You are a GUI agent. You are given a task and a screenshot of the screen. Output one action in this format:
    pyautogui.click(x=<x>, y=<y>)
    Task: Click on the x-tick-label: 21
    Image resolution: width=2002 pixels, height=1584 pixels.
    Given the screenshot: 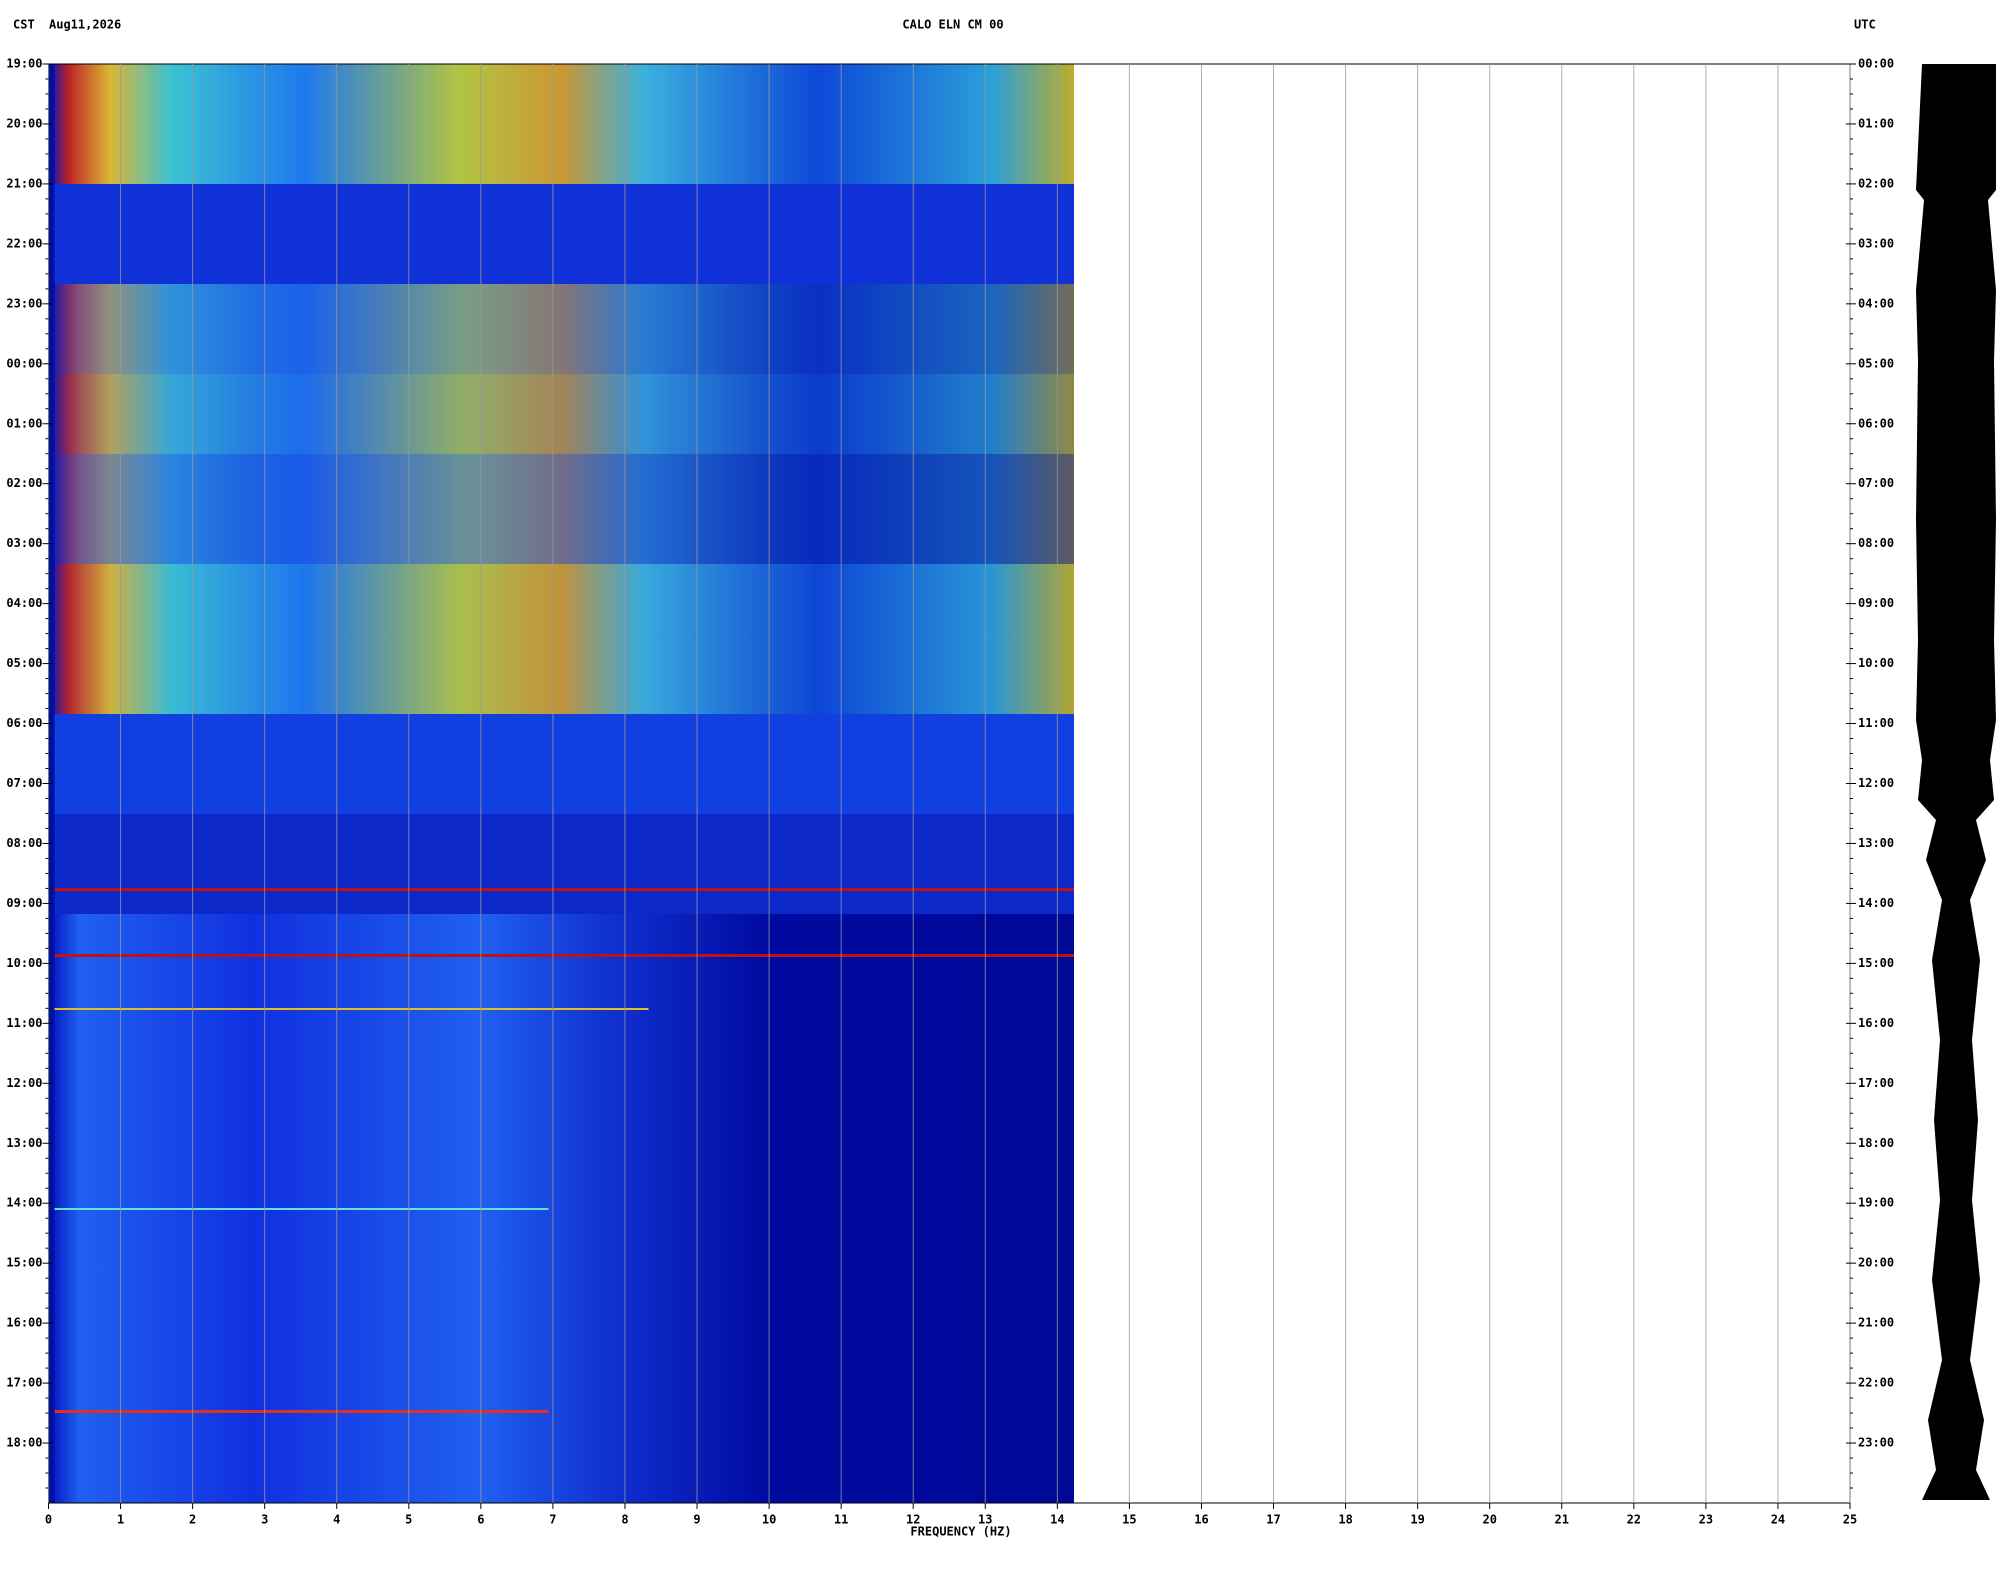 What is the action you would take?
    pyautogui.click(x=1562, y=1520)
    